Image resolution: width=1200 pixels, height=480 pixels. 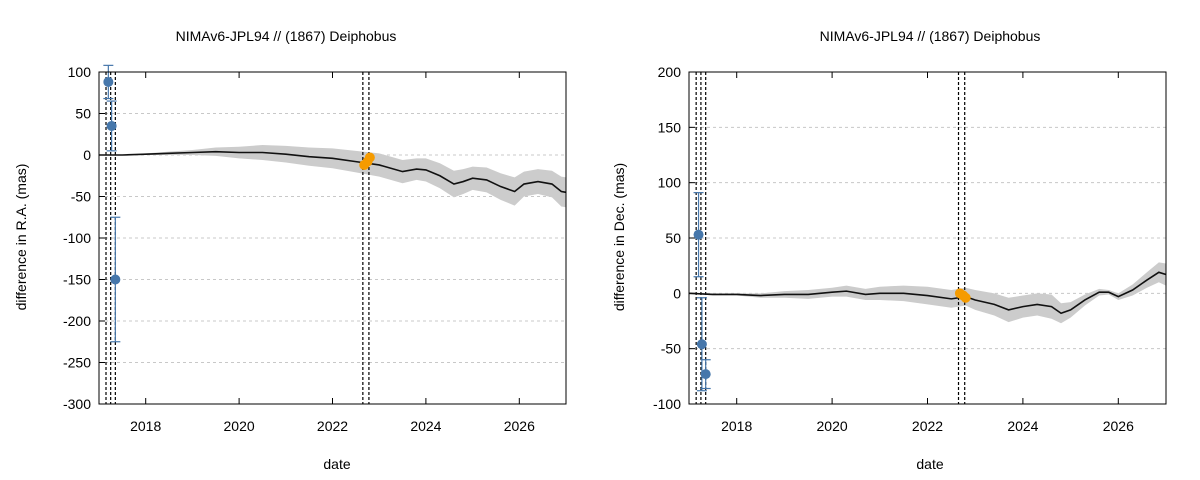 What do you see at coordinates (77, 404) in the screenshot?
I see `y-tick-label: -300` at bounding box center [77, 404].